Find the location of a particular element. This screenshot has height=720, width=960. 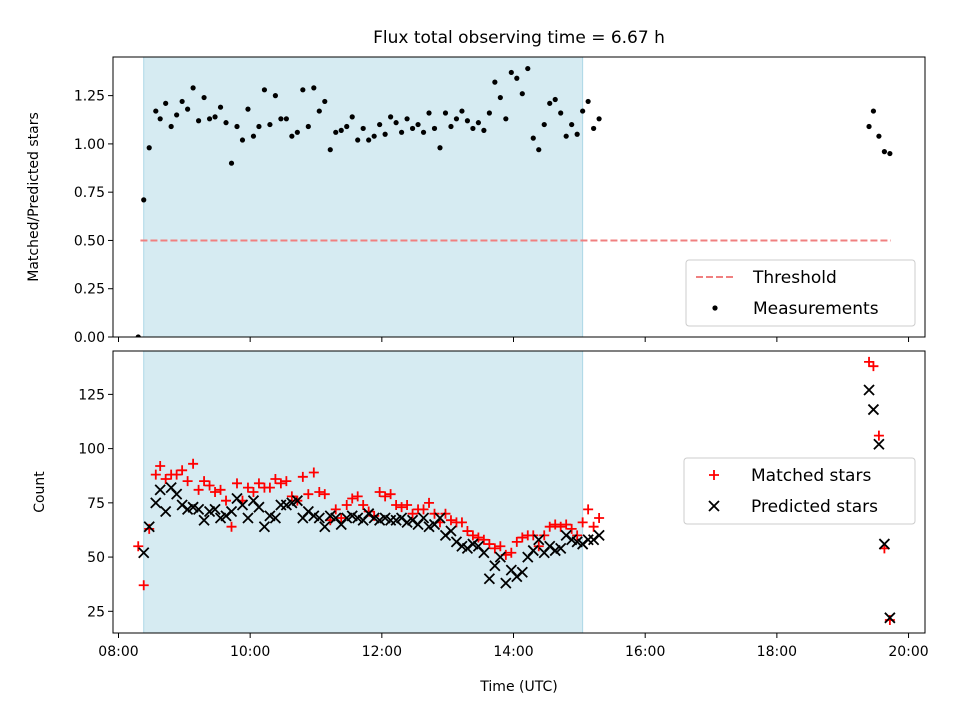

legend-box is located at coordinates (799, 491).